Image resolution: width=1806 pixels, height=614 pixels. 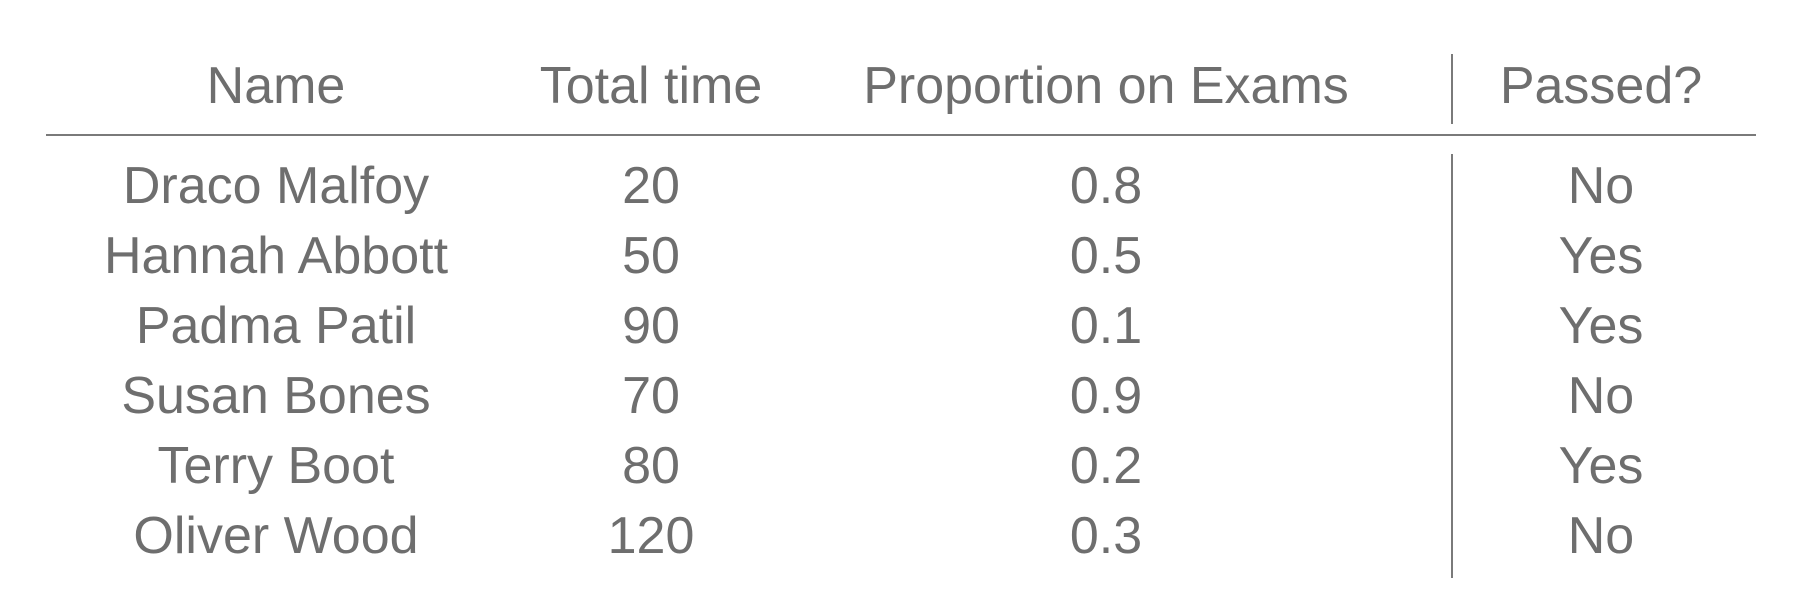 I want to click on cell-total-time: 70, so click(x=651, y=396).